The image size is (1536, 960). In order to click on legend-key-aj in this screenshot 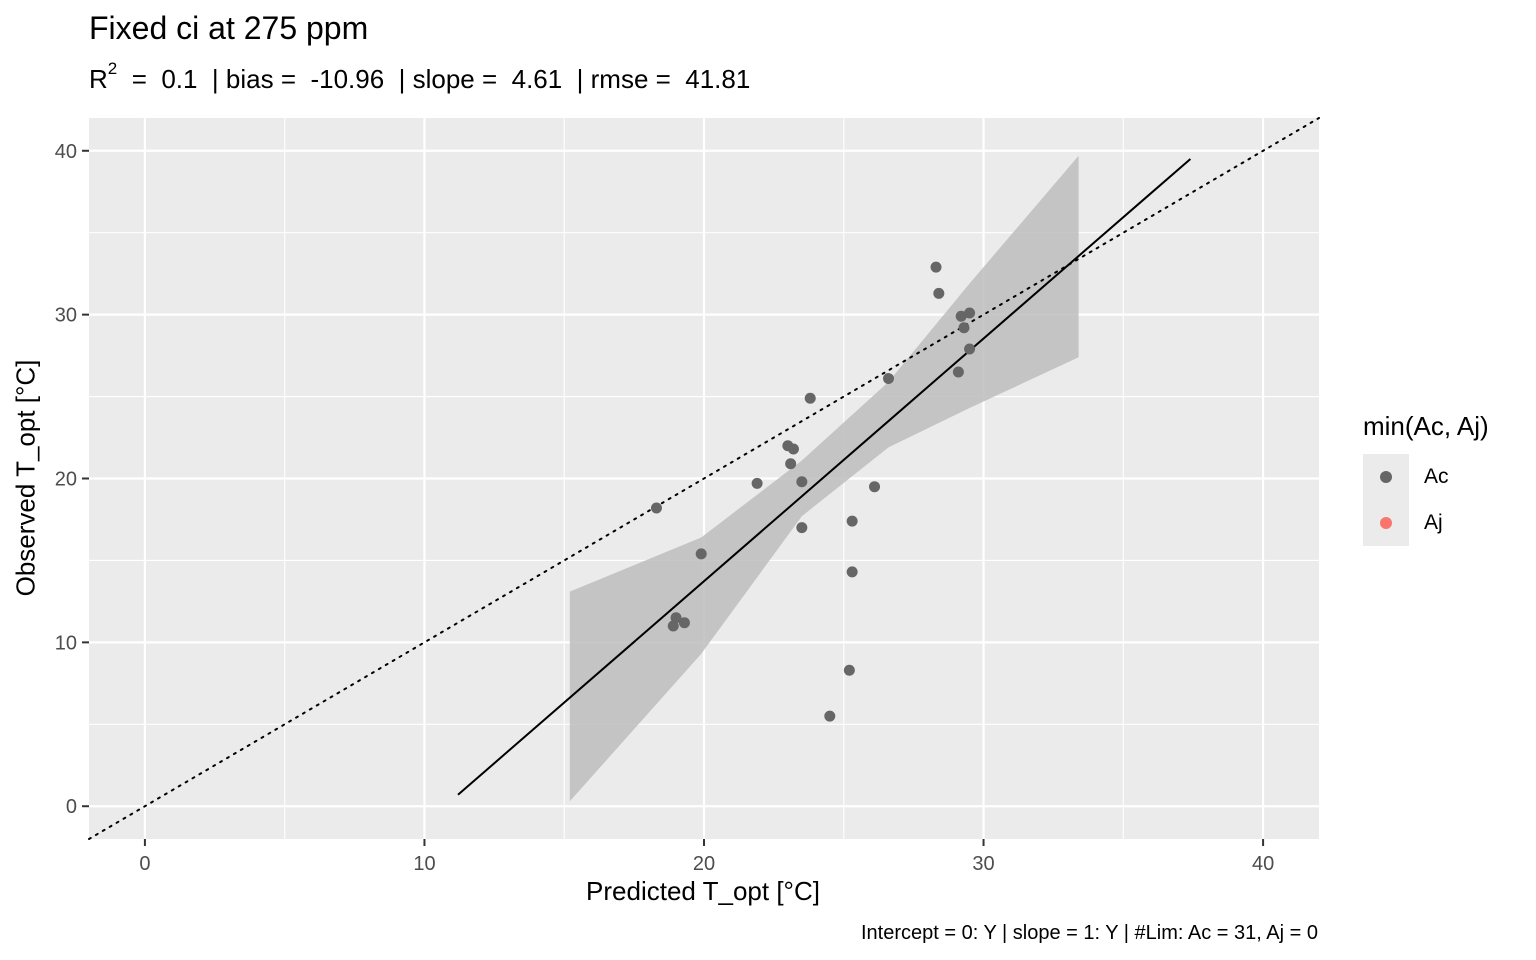, I will do `click(1386, 523)`.